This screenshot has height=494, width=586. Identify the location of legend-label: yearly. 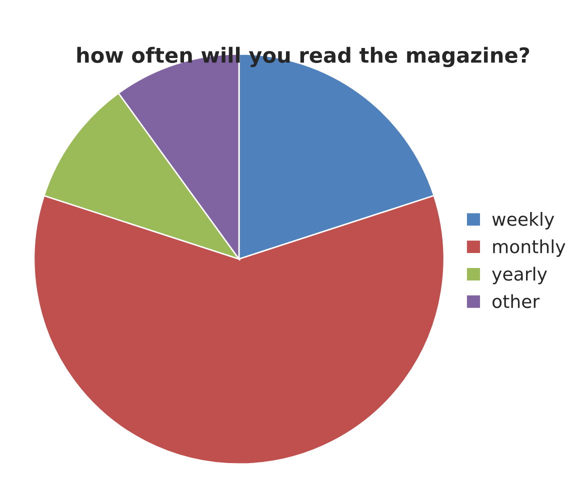
(519, 275).